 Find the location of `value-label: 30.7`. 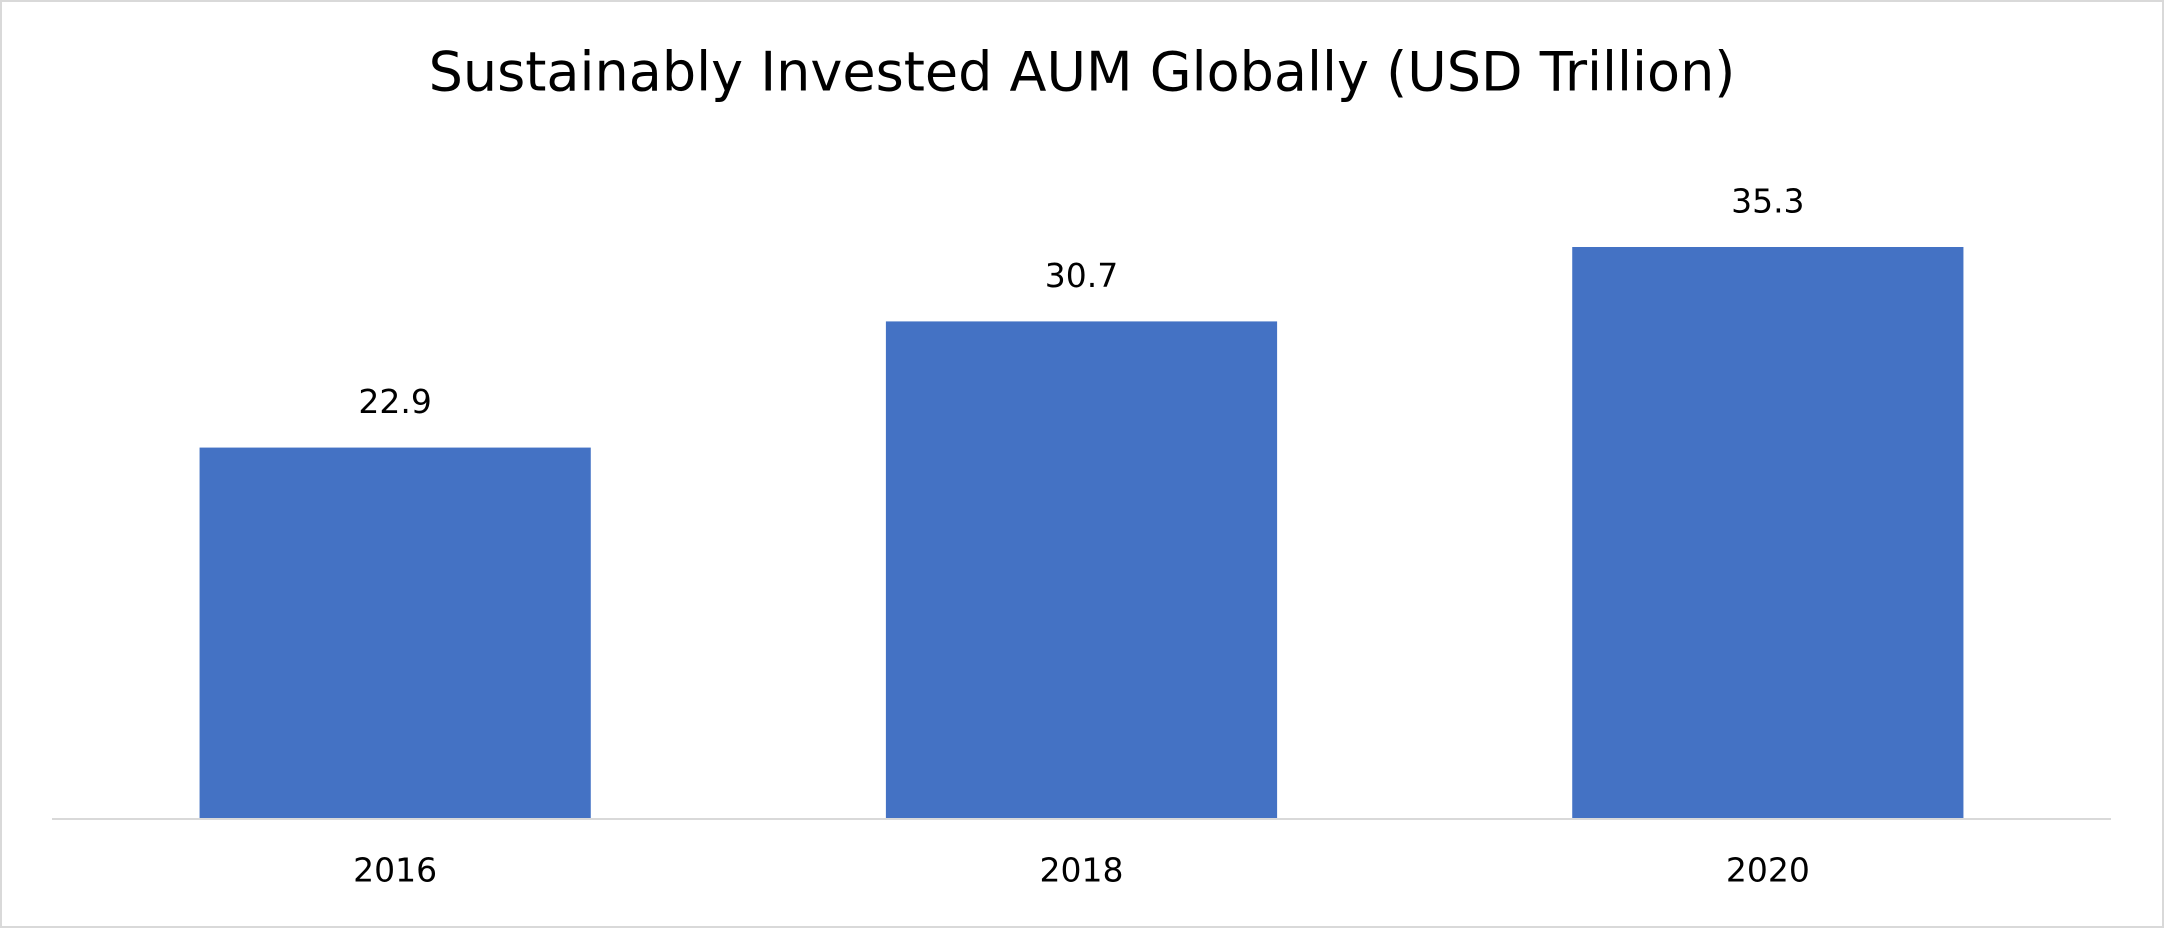

value-label: 30.7 is located at coordinates (1081, 275).